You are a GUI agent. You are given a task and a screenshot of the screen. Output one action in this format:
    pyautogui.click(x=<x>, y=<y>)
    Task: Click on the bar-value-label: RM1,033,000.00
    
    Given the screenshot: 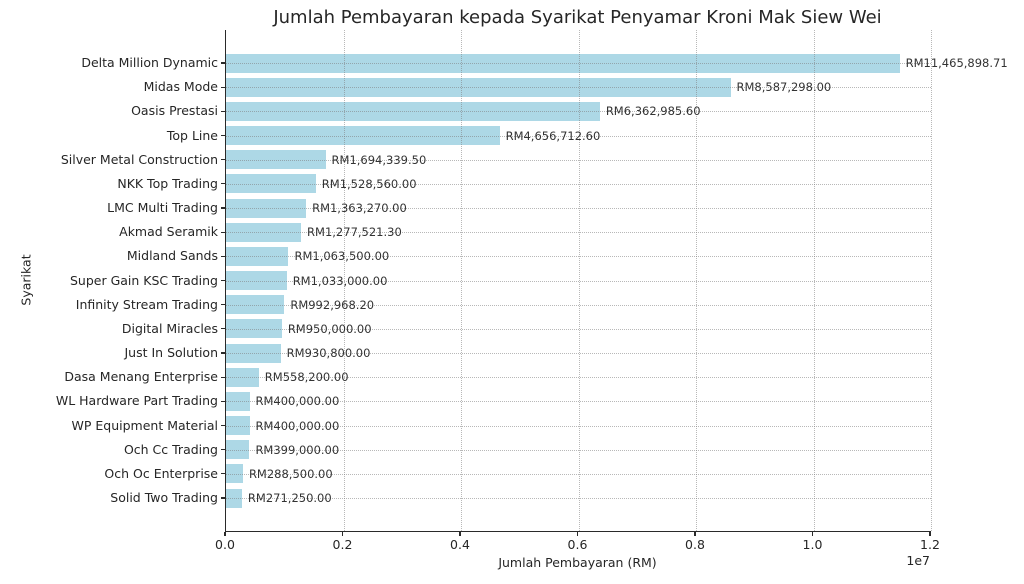 What is the action you would take?
    pyautogui.click(x=340, y=280)
    